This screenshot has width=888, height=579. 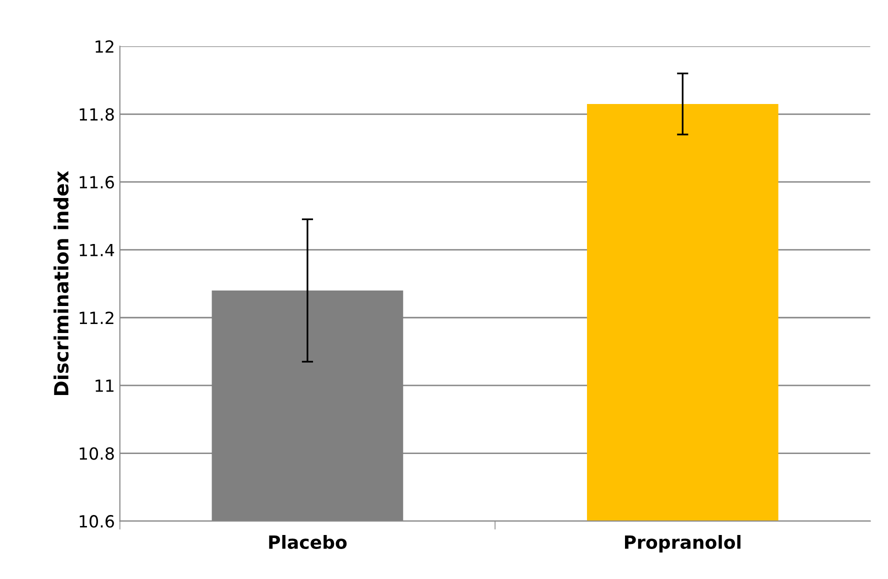 What do you see at coordinates (105, 386) in the screenshot?
I see `y-tick-label: 11` at bounding box center [105, 386].